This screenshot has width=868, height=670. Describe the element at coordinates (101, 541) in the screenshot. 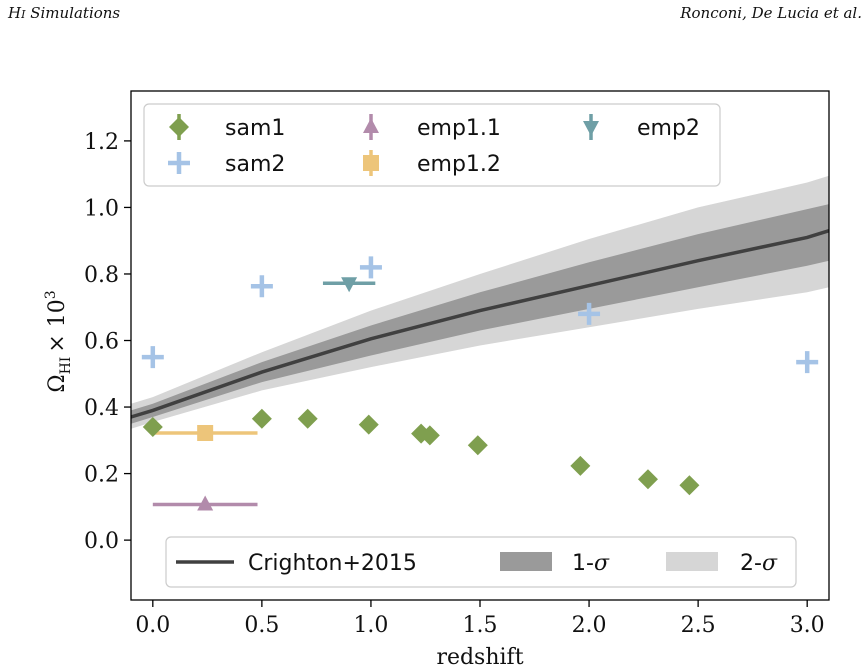

I see `y-tick-label: 0.0` at that location.